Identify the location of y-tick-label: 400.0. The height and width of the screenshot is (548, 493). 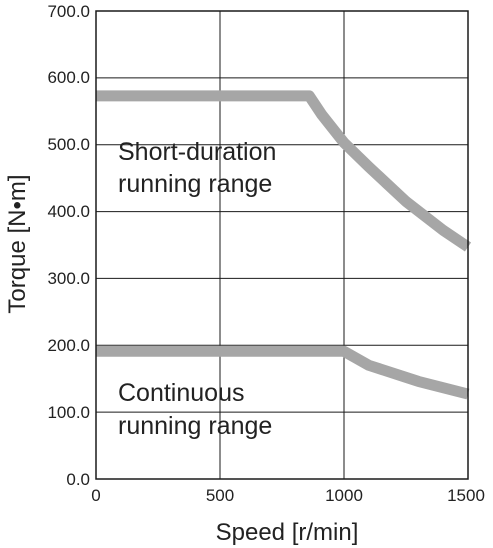
(68, 211).